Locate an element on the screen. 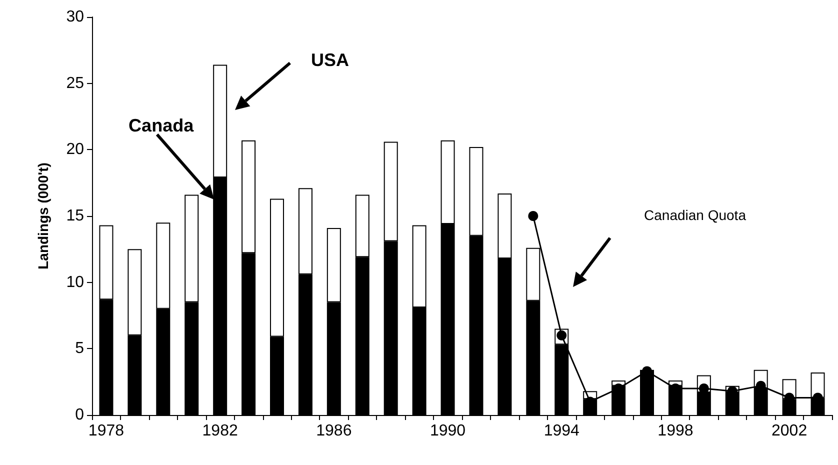 The image size is (838, 465). annotation: Canada is located at coordinates (161, 126).